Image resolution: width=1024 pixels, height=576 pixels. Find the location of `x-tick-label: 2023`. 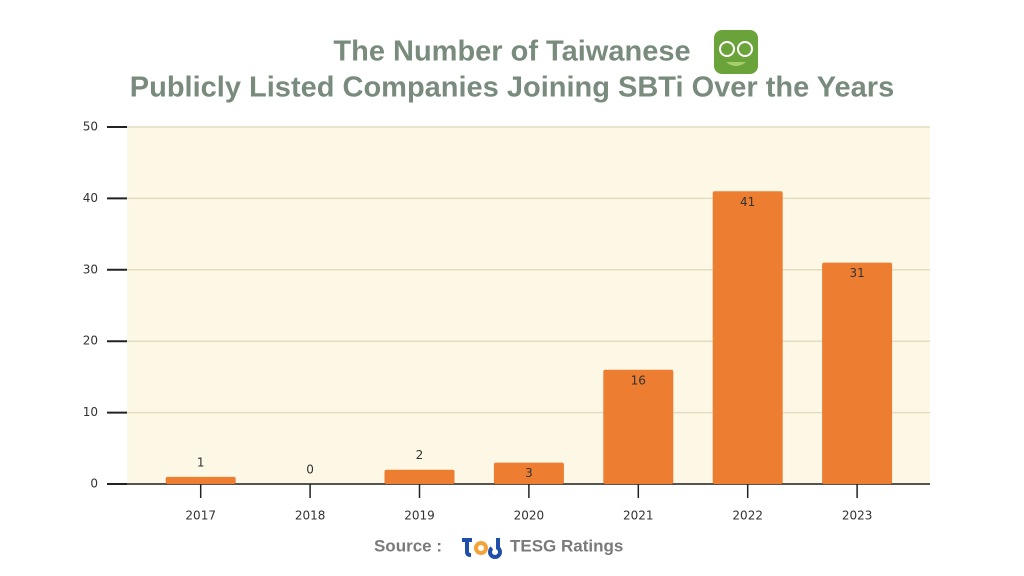

x-tick-label: 2023 is located at coordinates (857, 516).